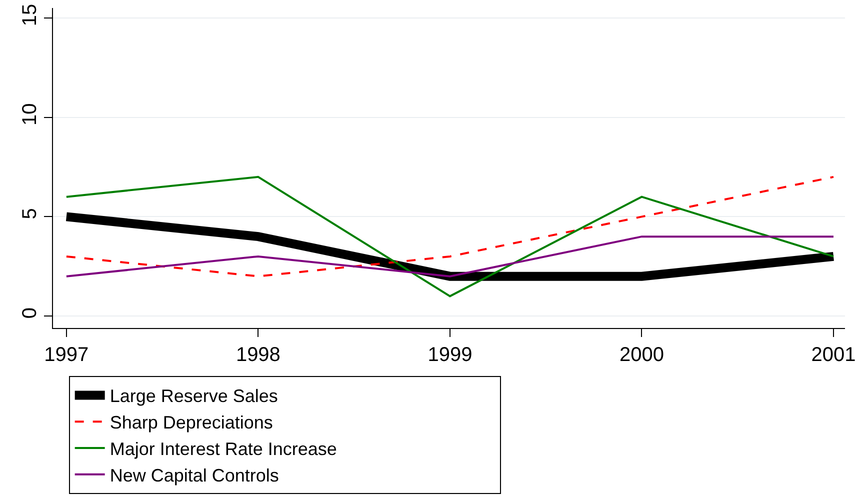 The width and height of the screenshot is (859, 502). I want to click on legend-label: Major Interest Rate Increase, so click(223, 449).